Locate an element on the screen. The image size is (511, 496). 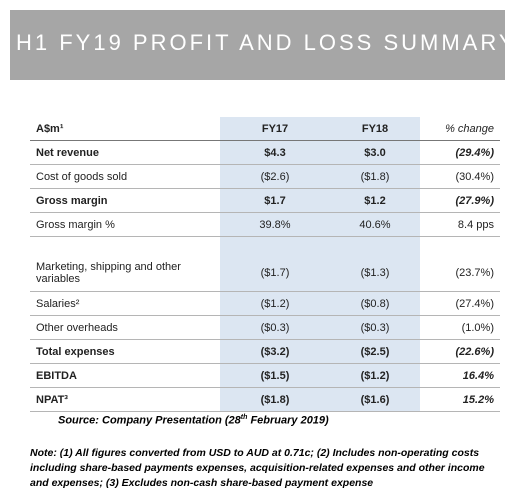
table-cell: 39.8% is located at coordinates (275, 224).